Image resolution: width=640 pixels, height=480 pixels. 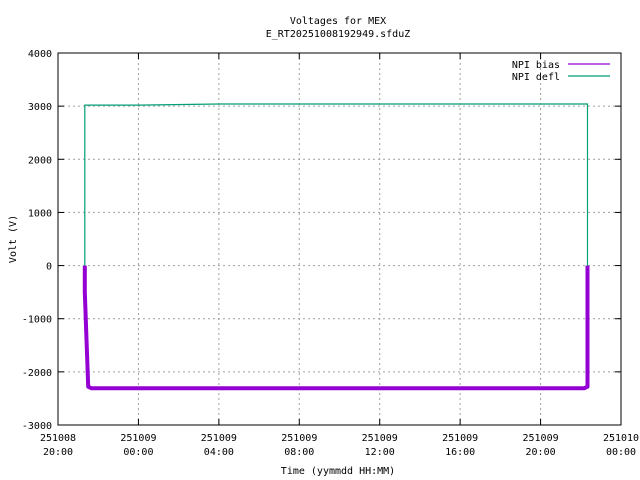 What do you see at coordinates (40, 54) in the screenshot?
I see `y-tick-label: 4000` at bounding box center [40, 54].